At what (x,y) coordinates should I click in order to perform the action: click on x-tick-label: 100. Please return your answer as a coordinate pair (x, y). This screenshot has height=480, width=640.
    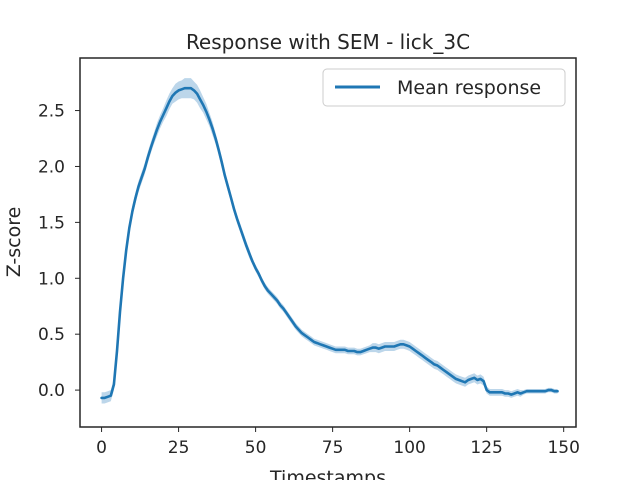
    Looking at the image, I should click on (409, 448).